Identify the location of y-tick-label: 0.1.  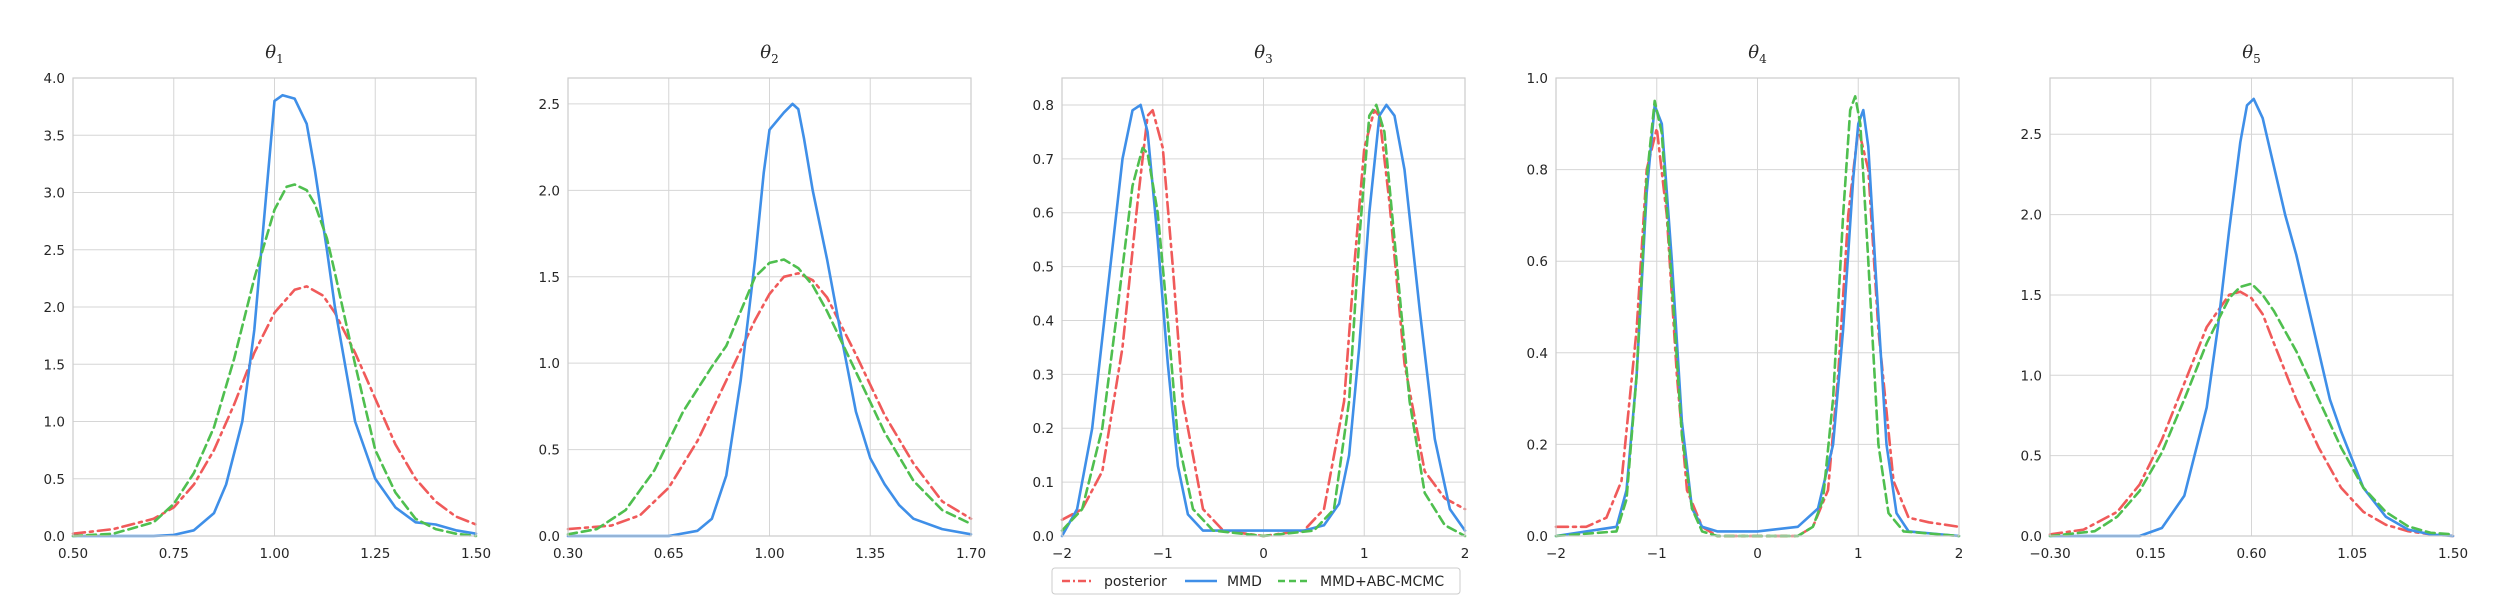
(1043, 483).